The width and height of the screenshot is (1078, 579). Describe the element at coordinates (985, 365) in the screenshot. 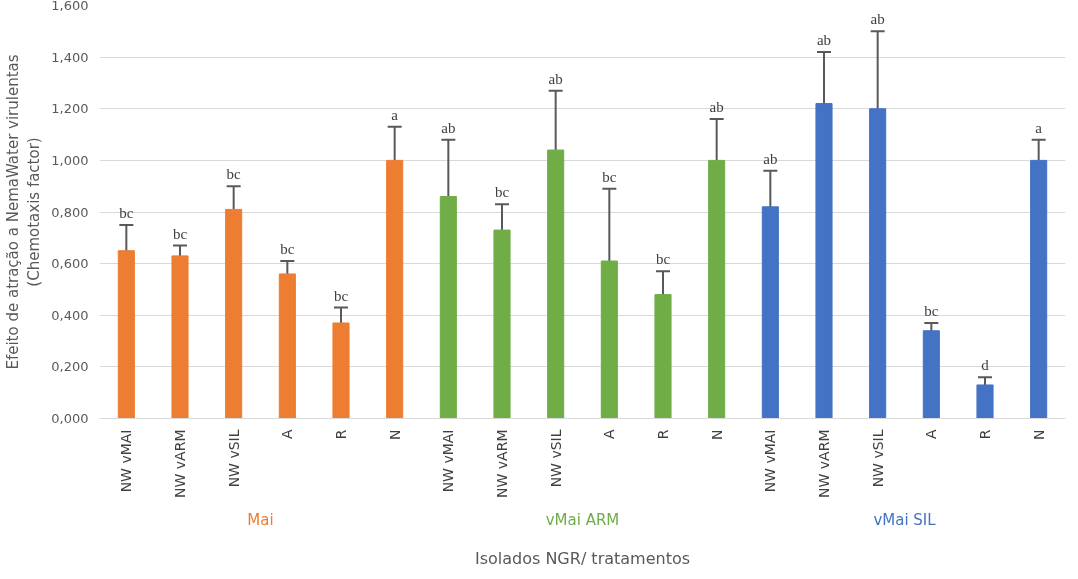

I see `annotation: d` at that location.